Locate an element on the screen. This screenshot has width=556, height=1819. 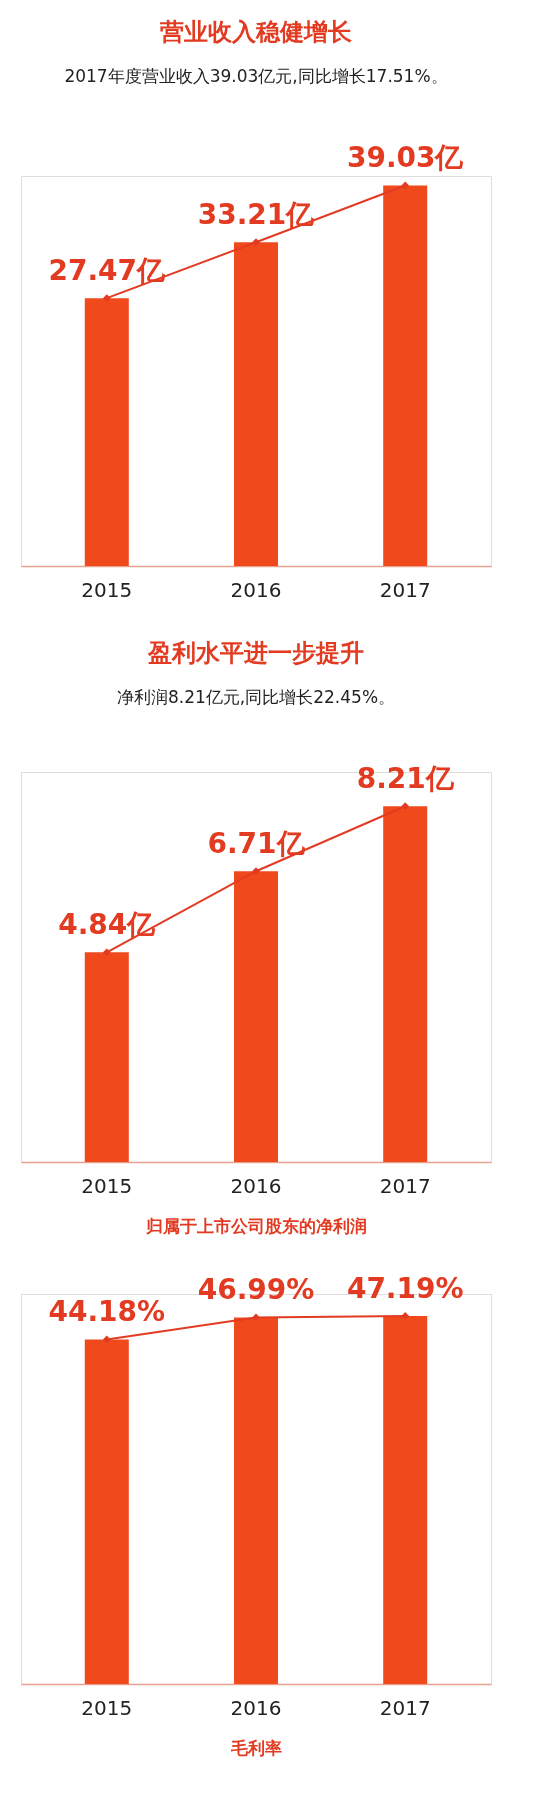
data-label: 4.84亿 is located at coordinates (107, 925).